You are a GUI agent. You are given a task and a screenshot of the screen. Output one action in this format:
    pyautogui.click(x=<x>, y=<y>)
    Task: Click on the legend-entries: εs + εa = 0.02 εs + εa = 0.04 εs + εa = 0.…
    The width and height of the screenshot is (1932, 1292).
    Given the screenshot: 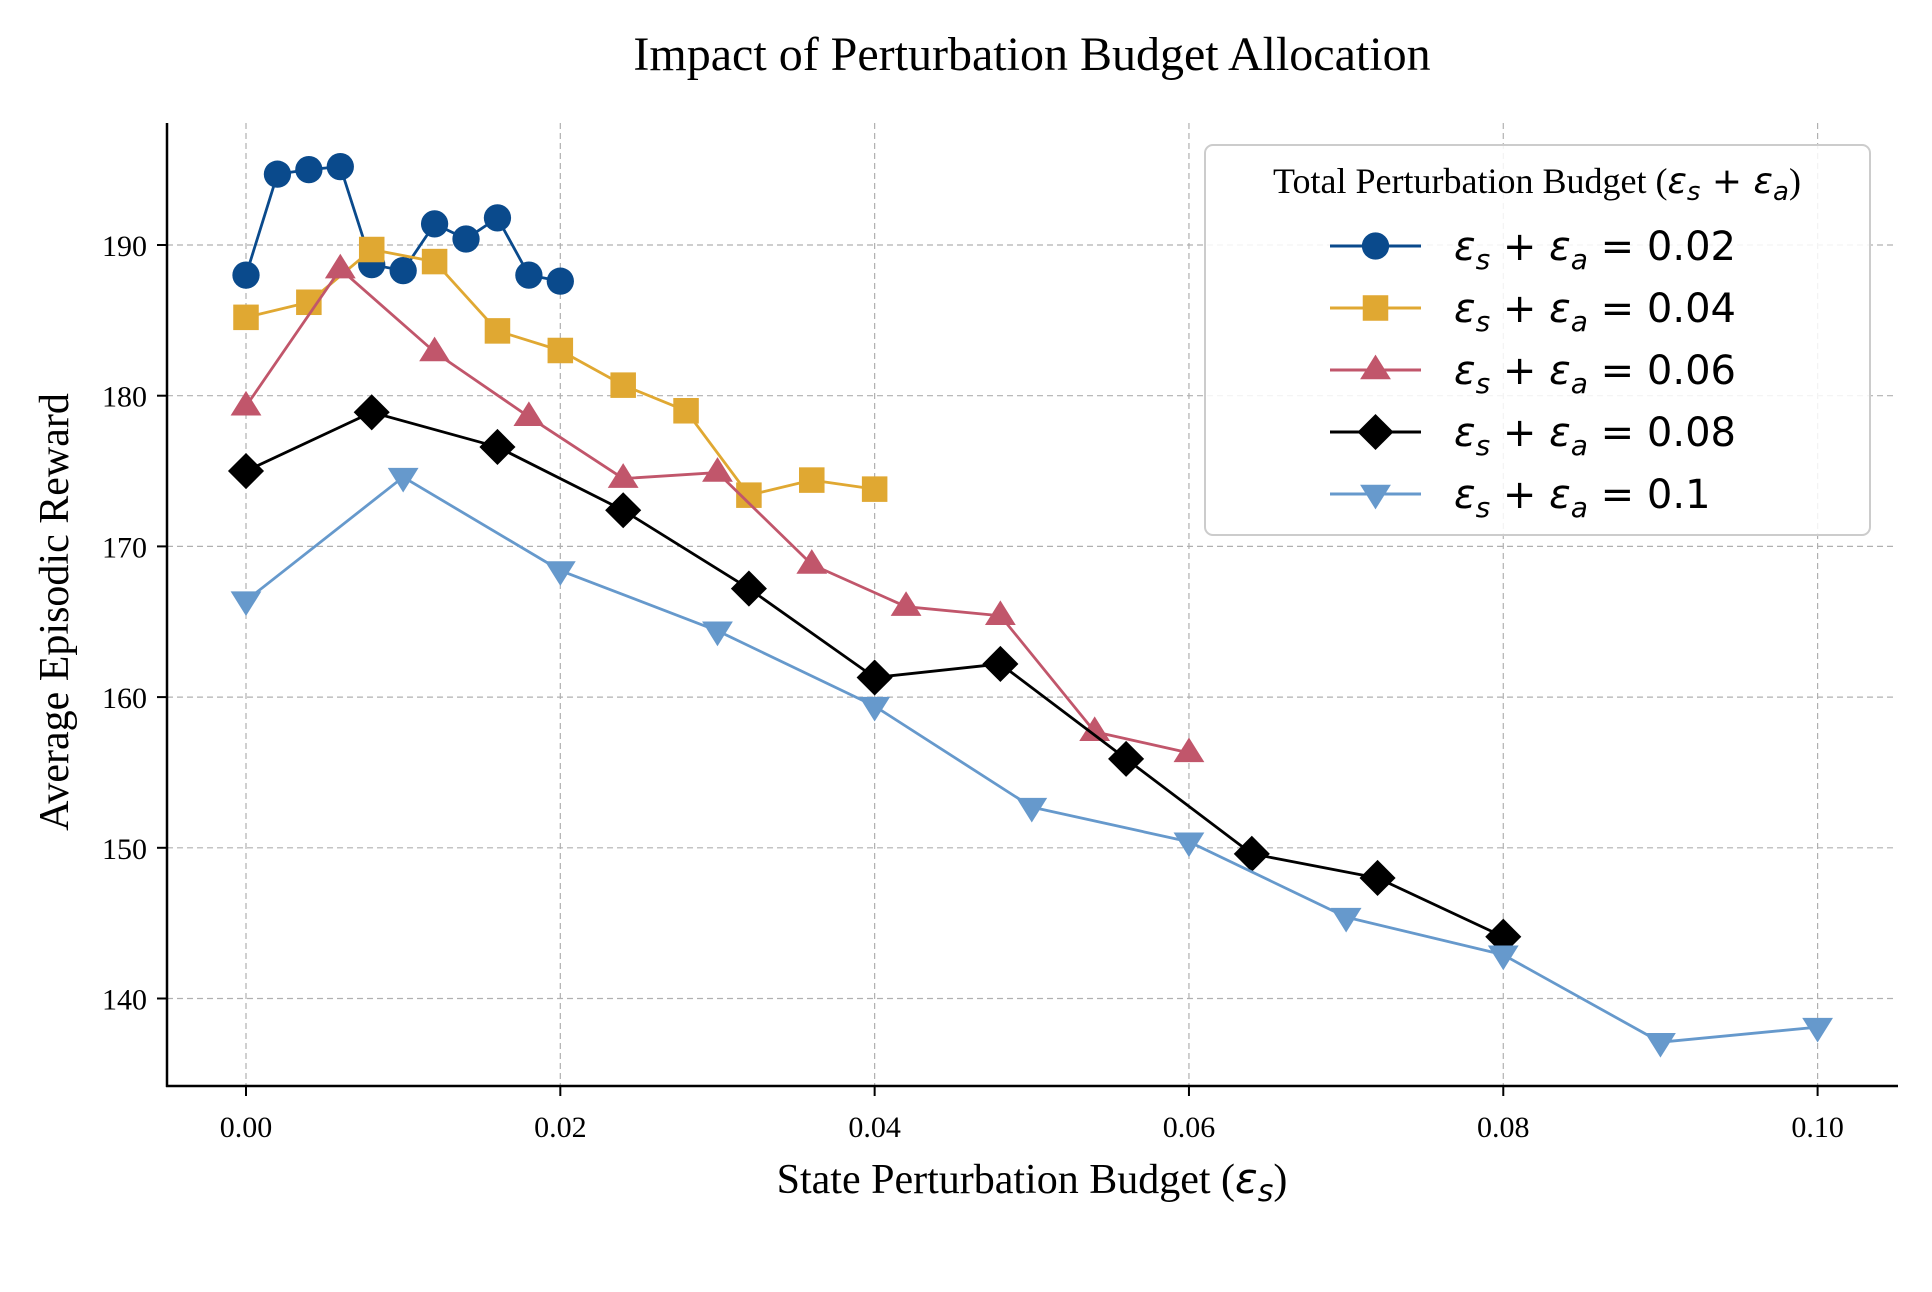 What is the action you would take?
    pyautogui.click(x=1533, y=374)
    